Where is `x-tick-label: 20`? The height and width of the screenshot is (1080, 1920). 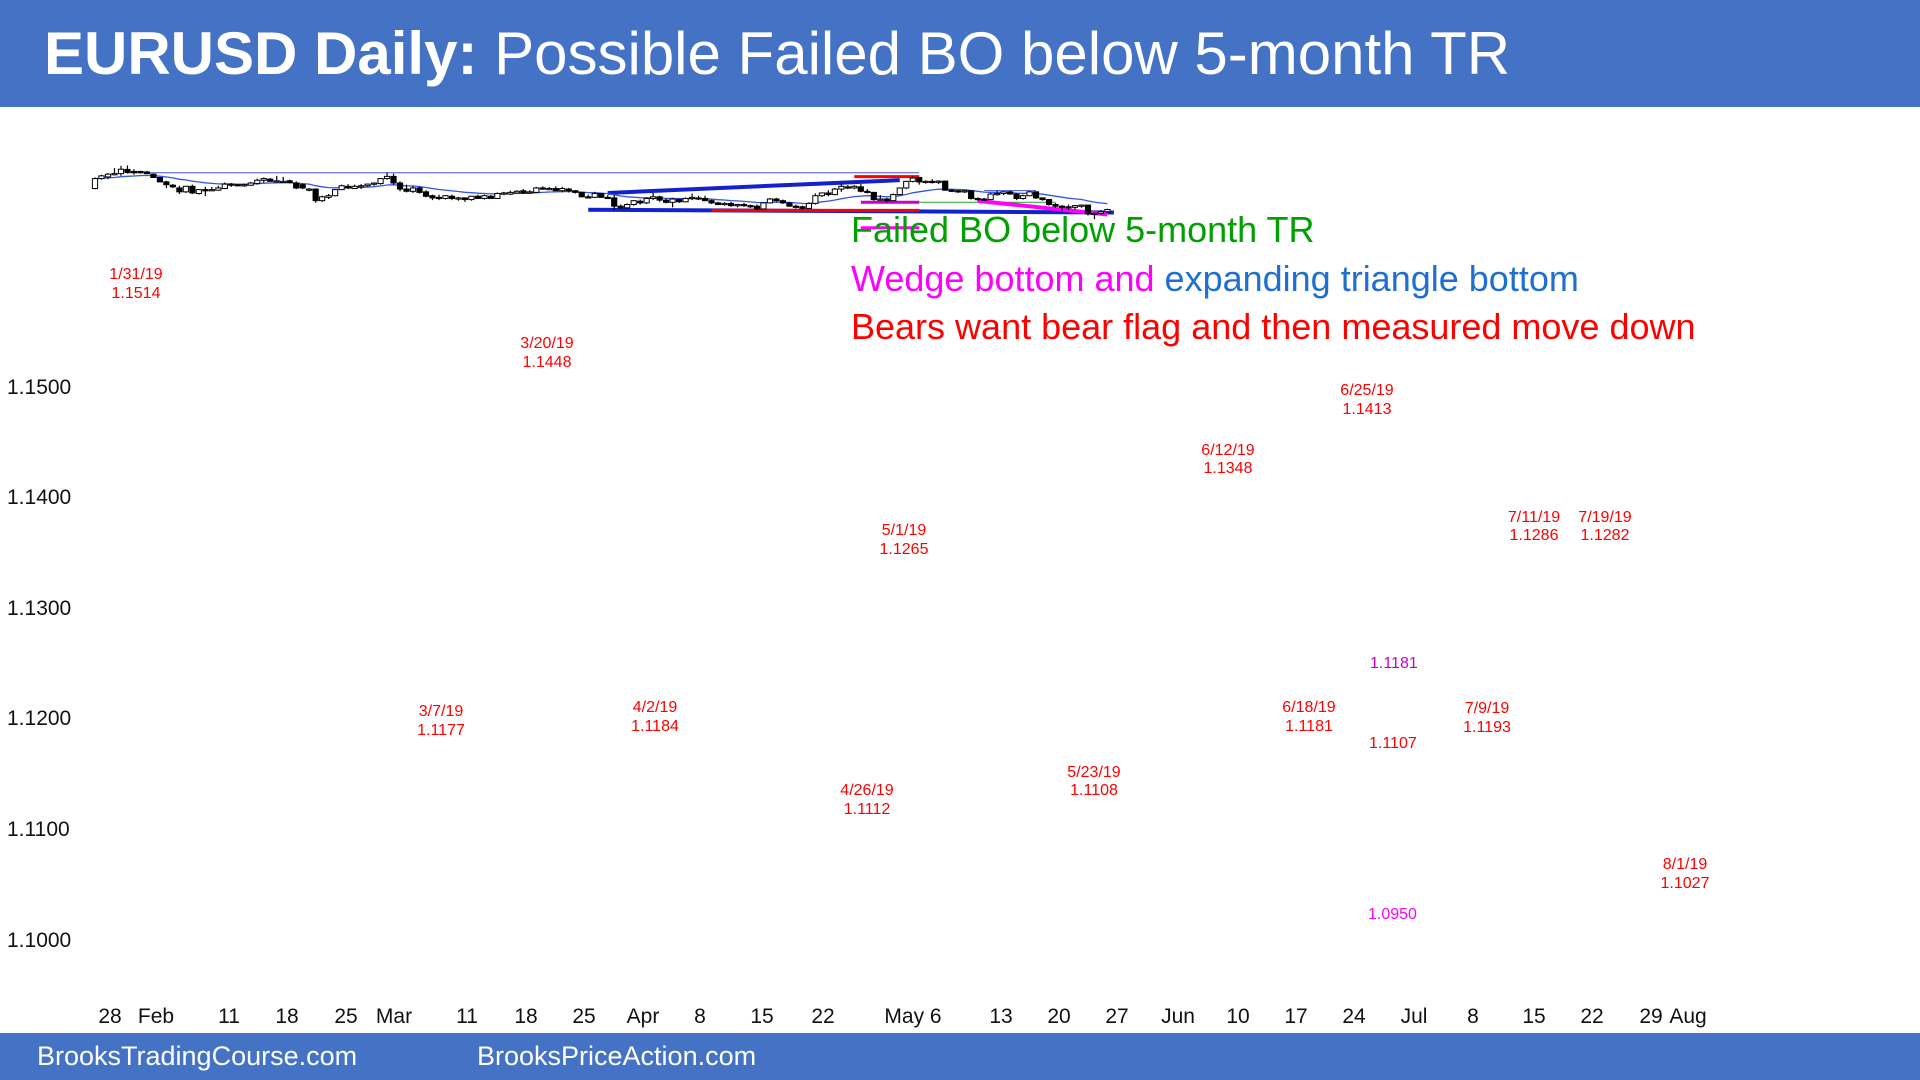 x-tick-label: 20 is located at coordinates (1058, 1016).